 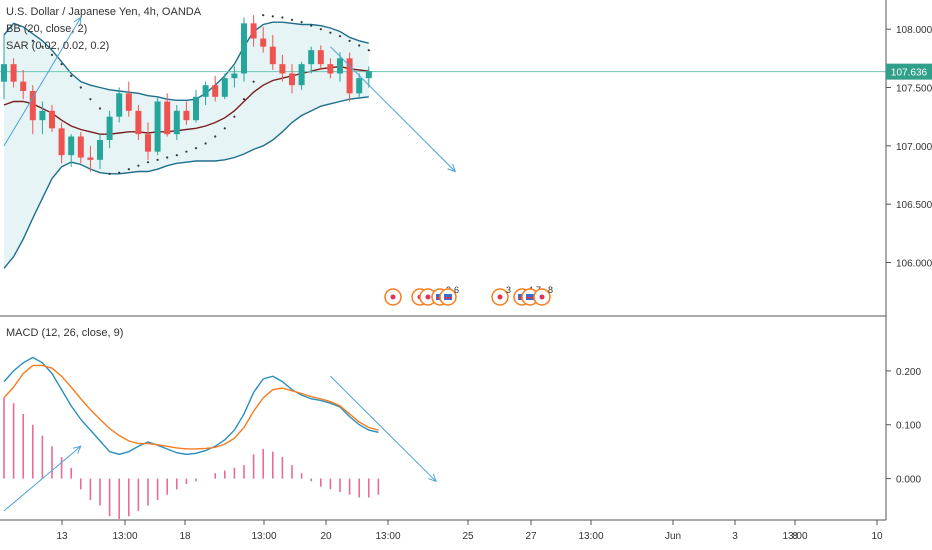 I want to click on price-badge-background, so click(x=909, y=71).